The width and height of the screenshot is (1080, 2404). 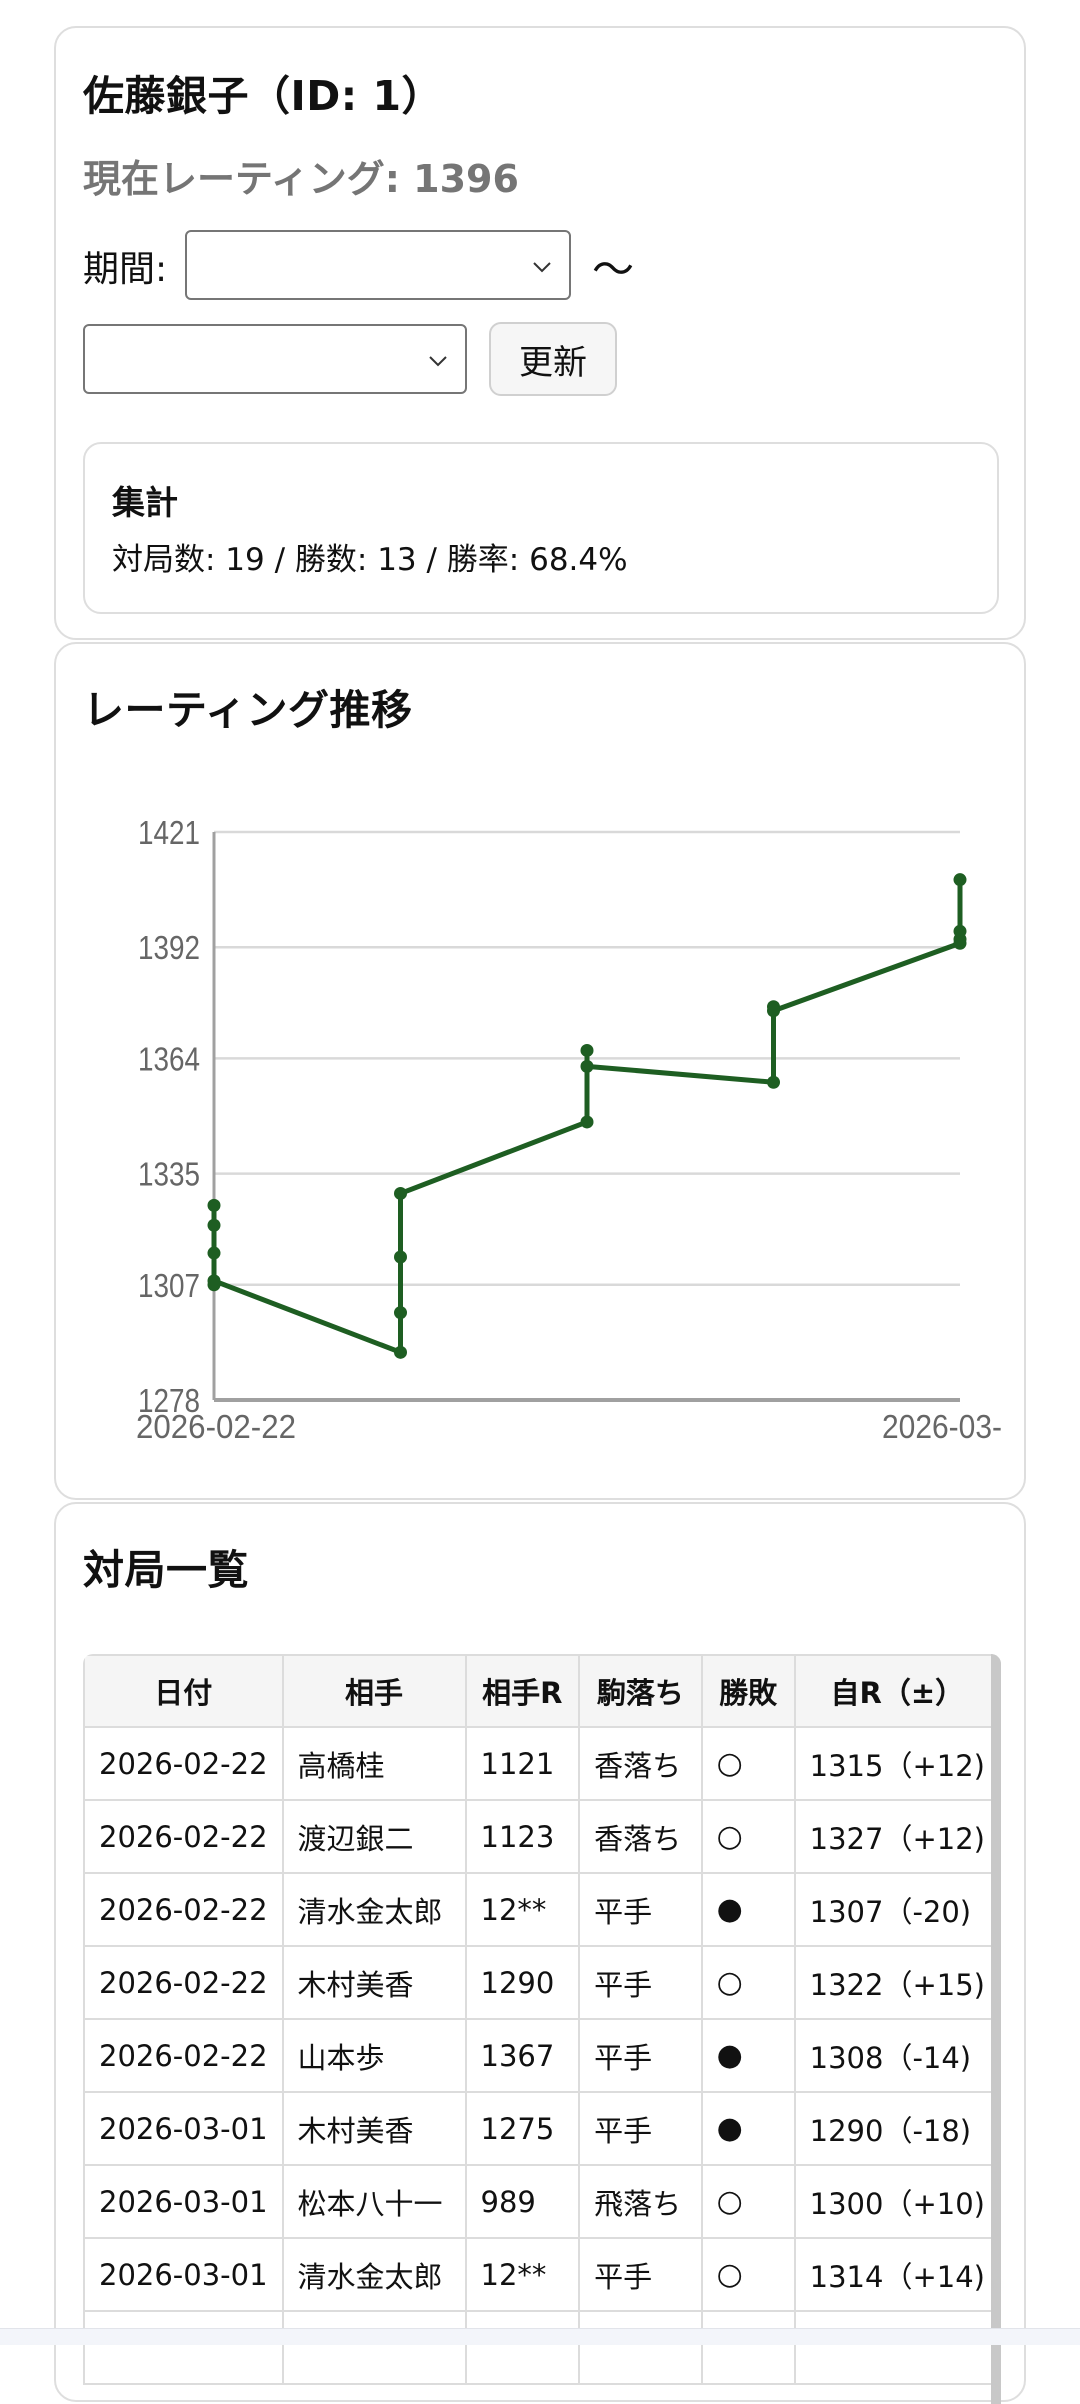 I want to click on table-cell: 1314（+14), so click(x=897, y=2274).